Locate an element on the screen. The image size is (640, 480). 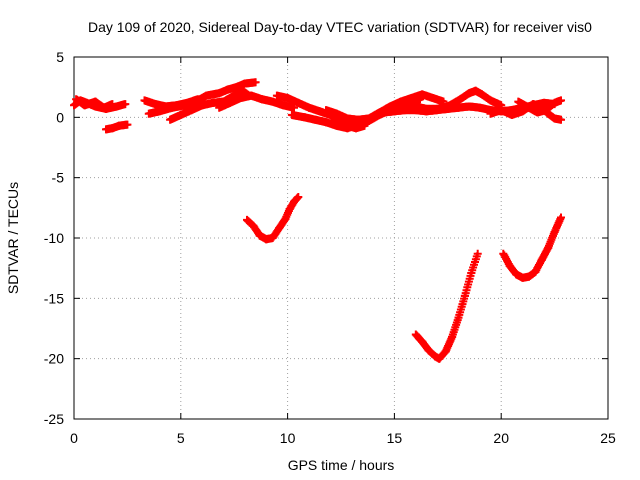
y-tick-label: -5 is located at coordinates (58, 178).